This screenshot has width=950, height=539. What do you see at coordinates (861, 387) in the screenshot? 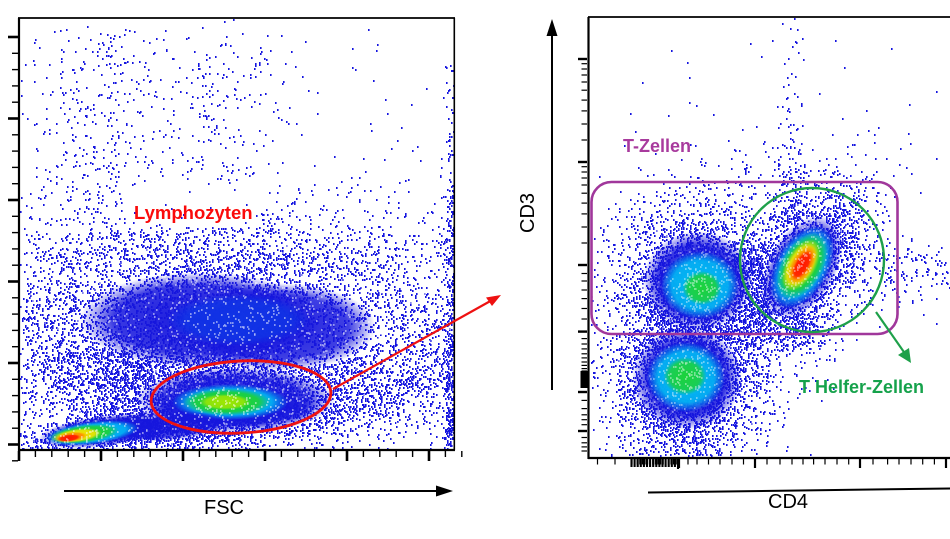
I see `svg-text: T Helfer-Zellen` at bounding box center [861, 387].